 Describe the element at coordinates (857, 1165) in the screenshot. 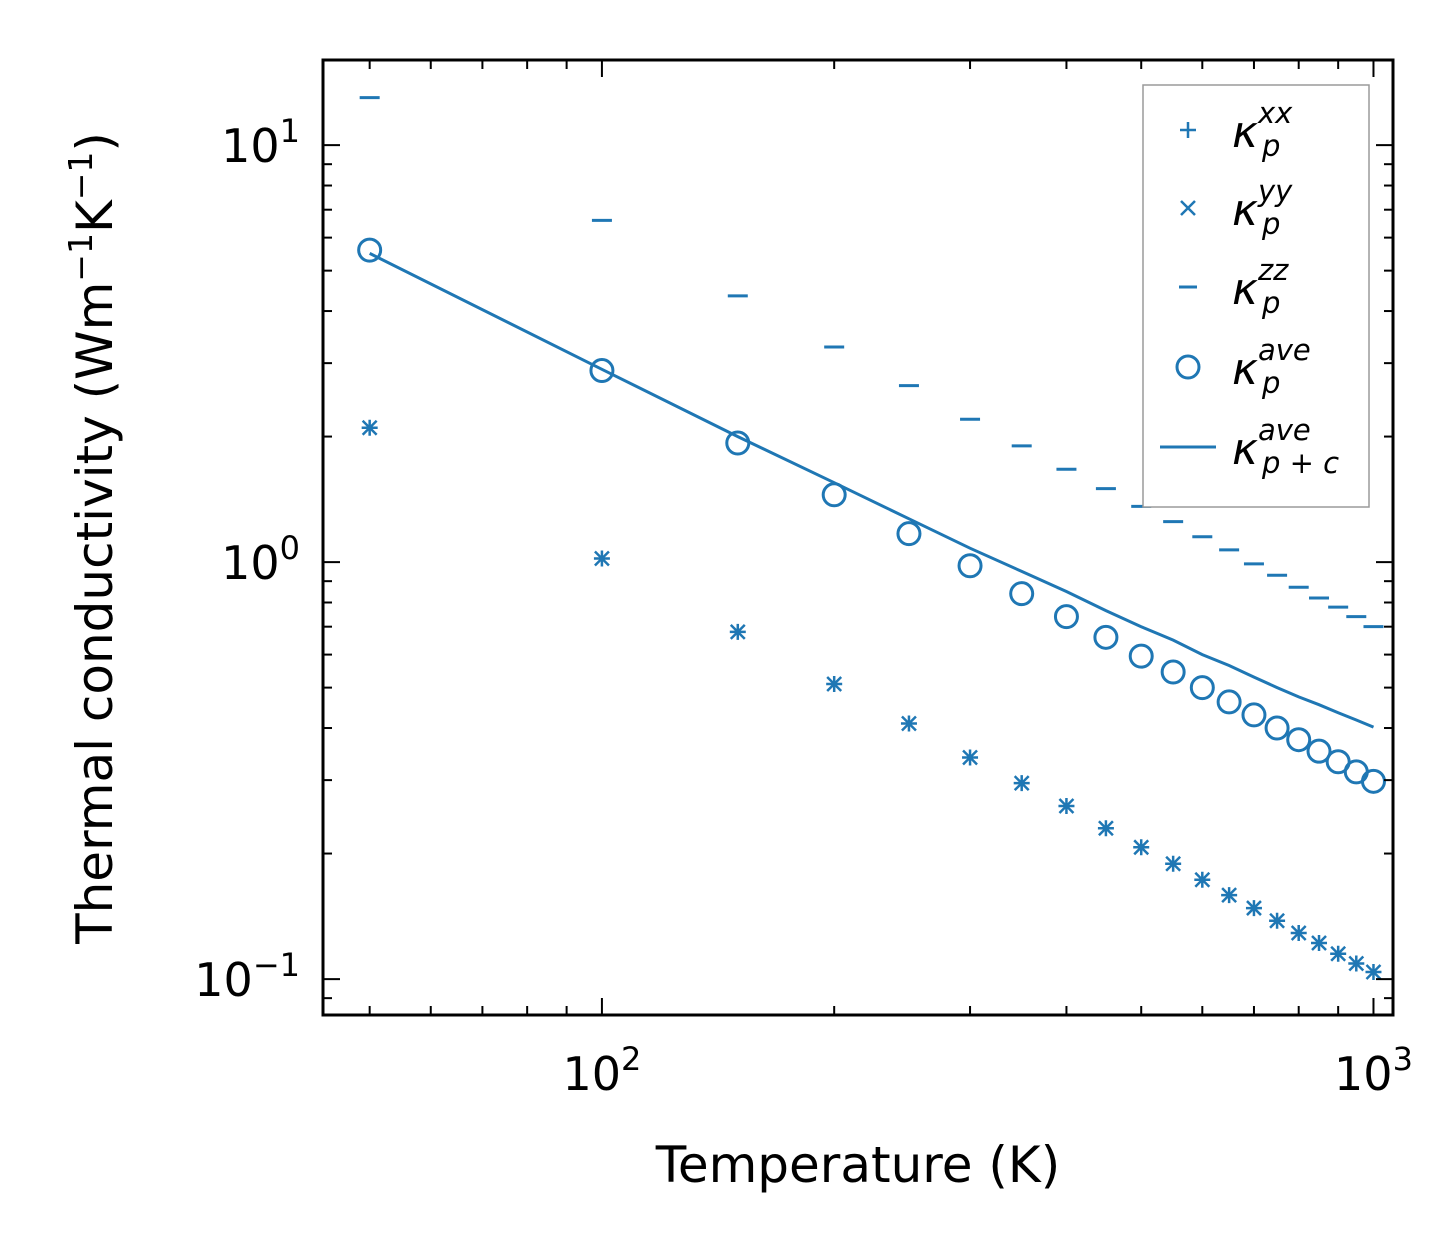

I see `x-axis-label: Temperature (K)` at that location.